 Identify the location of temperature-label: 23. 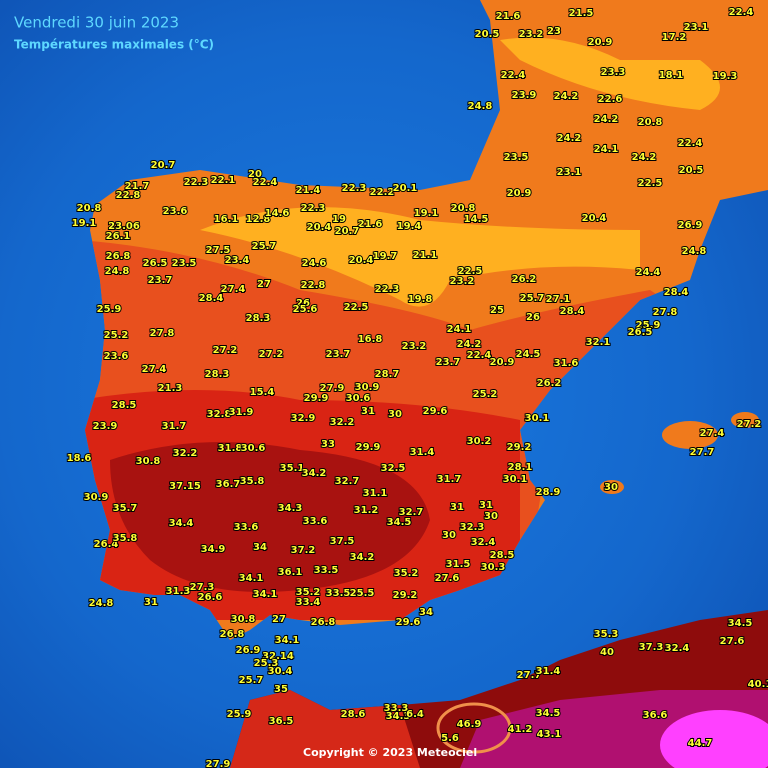
(554, 31).